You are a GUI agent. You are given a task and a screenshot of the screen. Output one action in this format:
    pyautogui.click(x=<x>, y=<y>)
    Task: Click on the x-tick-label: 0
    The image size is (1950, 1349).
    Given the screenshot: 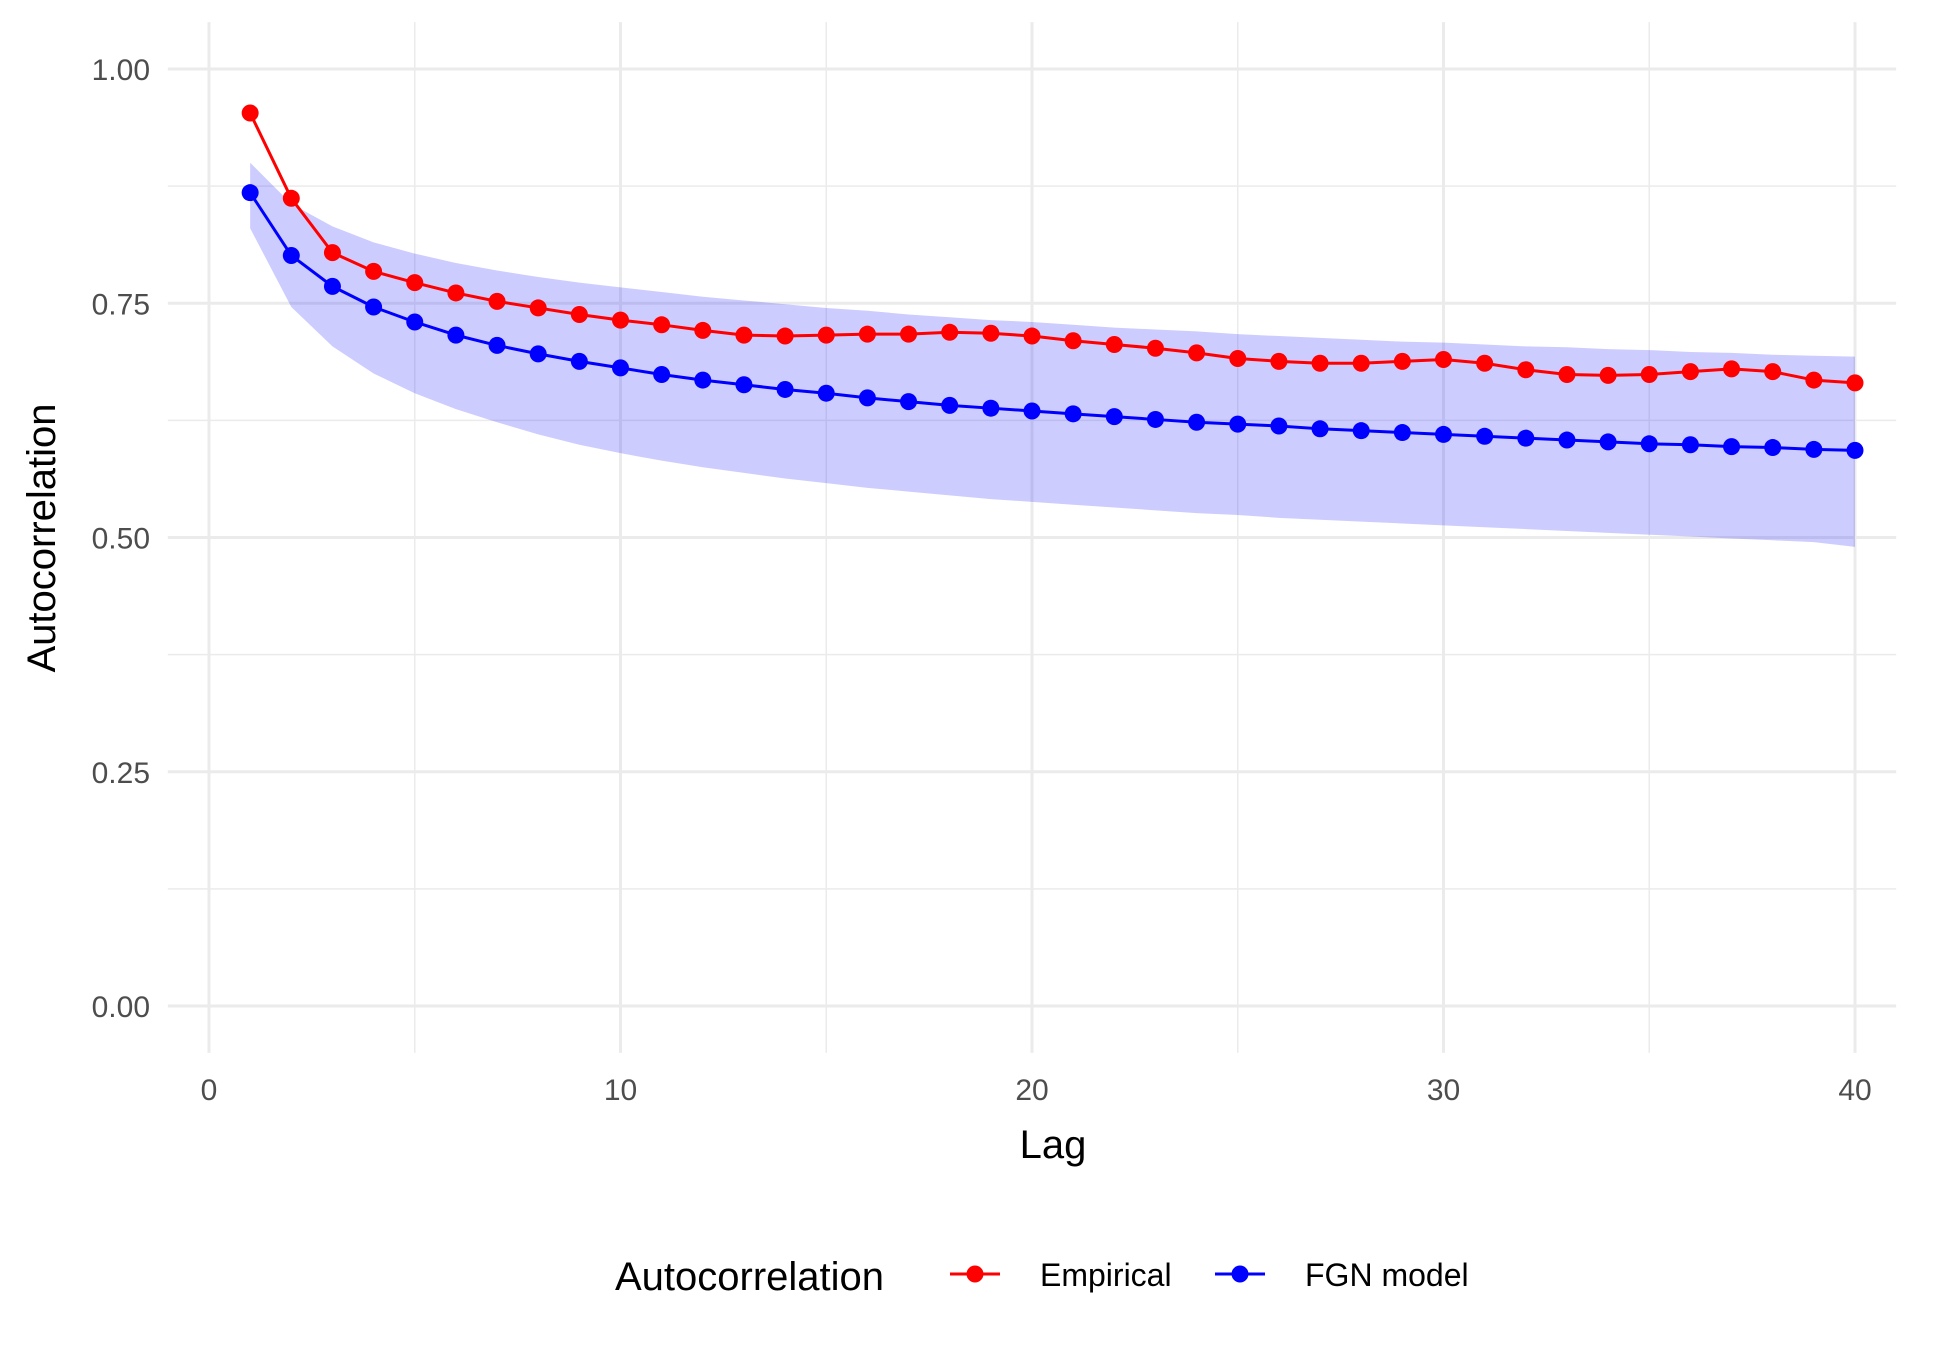 What is the action you would take?
    pyautogui.click(x=209, y=1090)
    